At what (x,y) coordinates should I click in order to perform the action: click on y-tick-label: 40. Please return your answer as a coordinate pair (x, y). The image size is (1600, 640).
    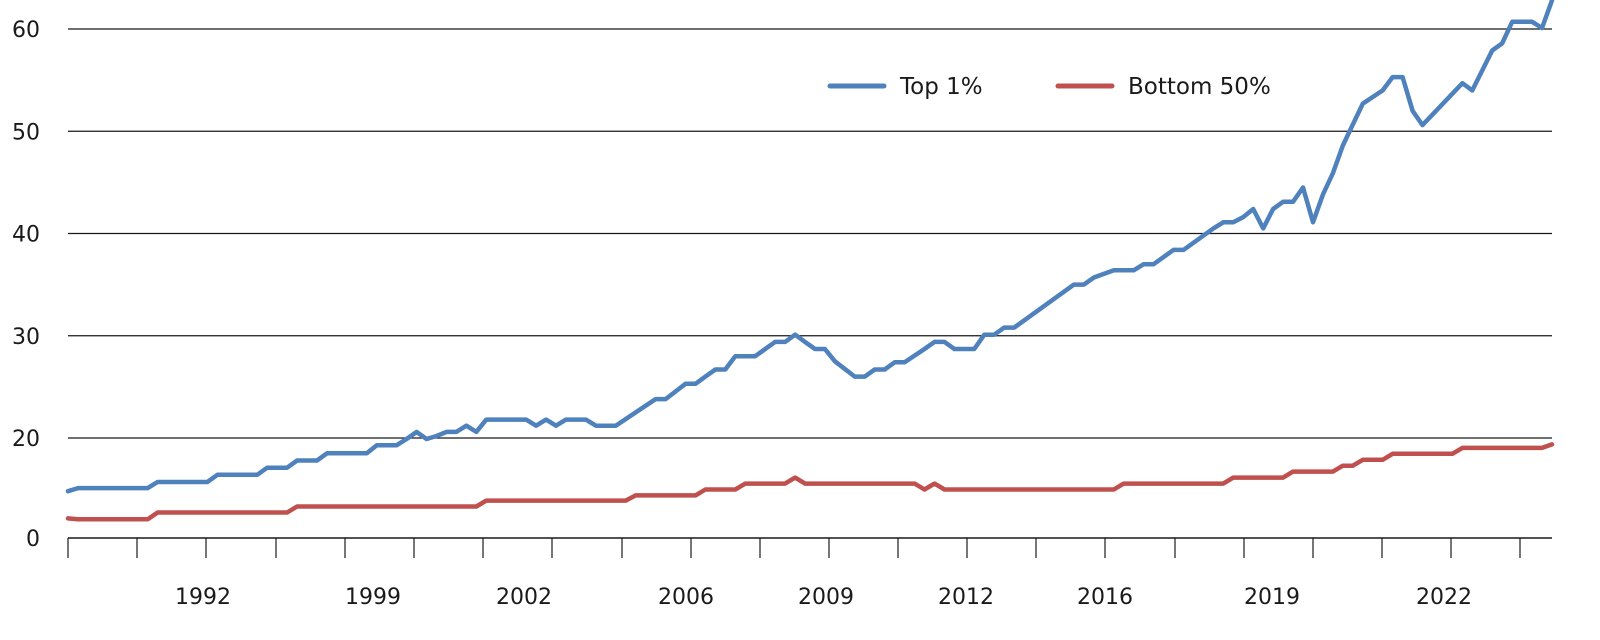
    Looking at the image, I should click on (26, 235).